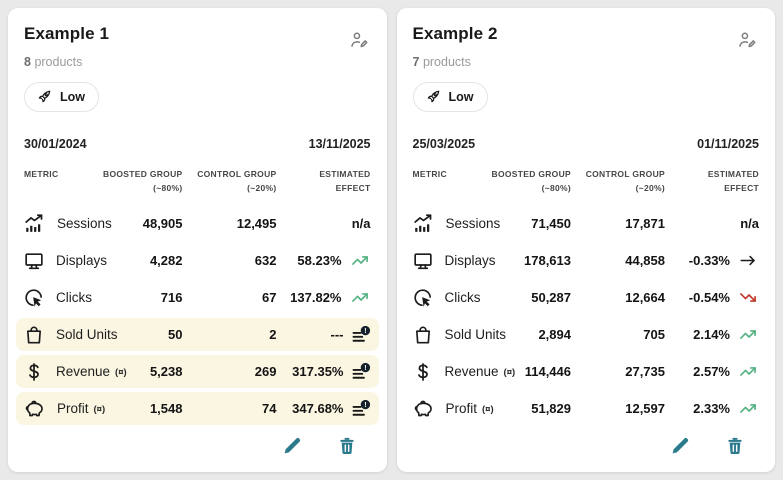 This screenshot has height=480, width=783. What do you see at coordinates (645, 224) in the screenshot?
I see `control-group-value: 17,871` at bounding box center [645, 224].